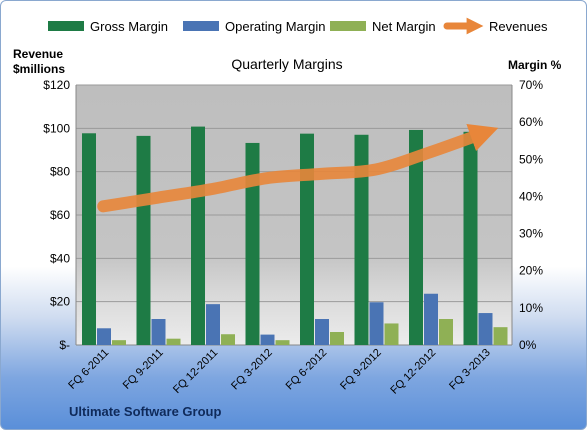 The width and height of the screenshot is (587, 430). I want to click on left-axis-label-line1: Revenue, so click(38, 54).